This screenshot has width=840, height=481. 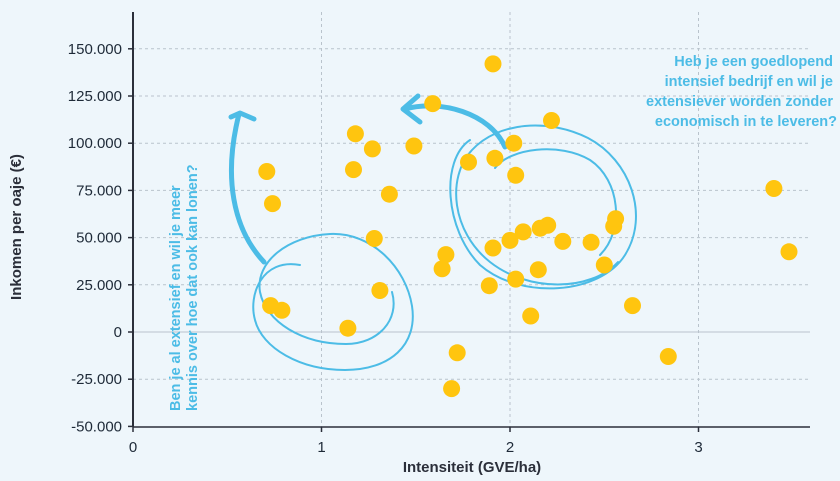 What do you see at coordinates (133, 447) in the screenshot?
I see `x-tick-label: 0` at bounding box center [133, 447].